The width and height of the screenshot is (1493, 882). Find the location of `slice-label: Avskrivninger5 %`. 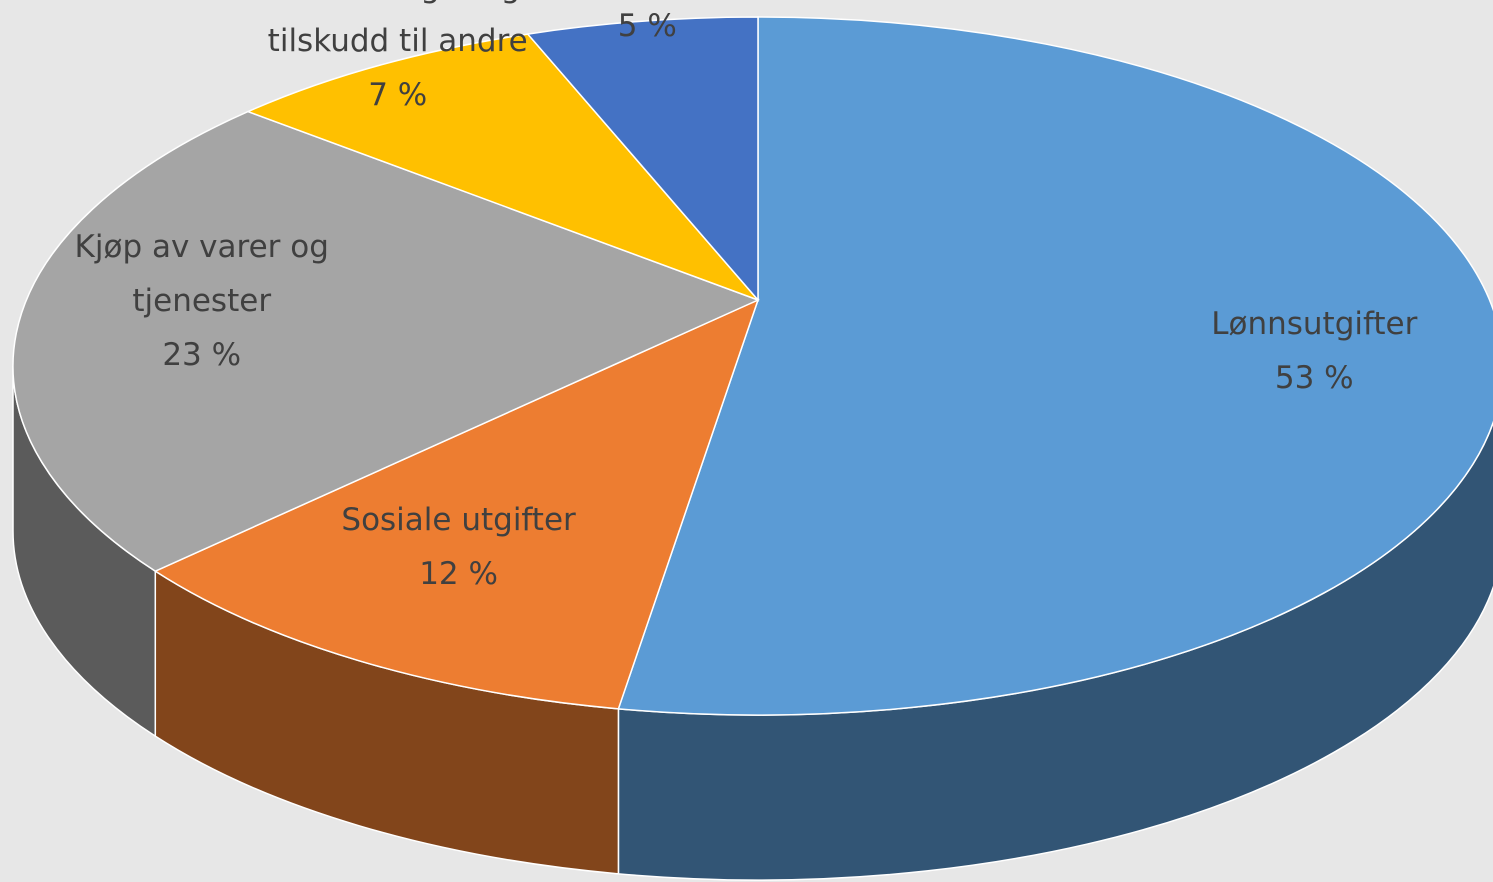

slice-label: Avskrivninger5 % is located at coordinates (647, 26).